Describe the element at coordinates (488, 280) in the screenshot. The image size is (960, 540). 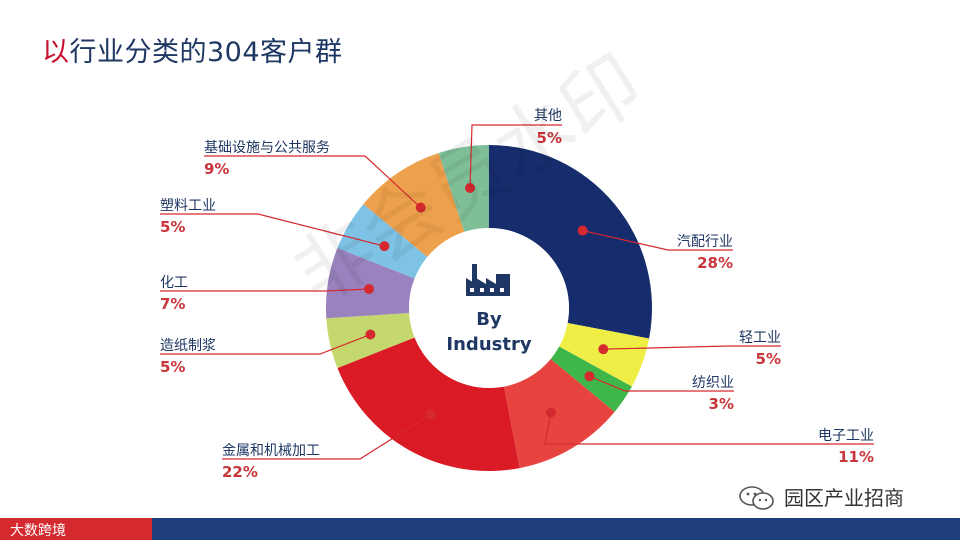
I see `factory-icon` at that location.